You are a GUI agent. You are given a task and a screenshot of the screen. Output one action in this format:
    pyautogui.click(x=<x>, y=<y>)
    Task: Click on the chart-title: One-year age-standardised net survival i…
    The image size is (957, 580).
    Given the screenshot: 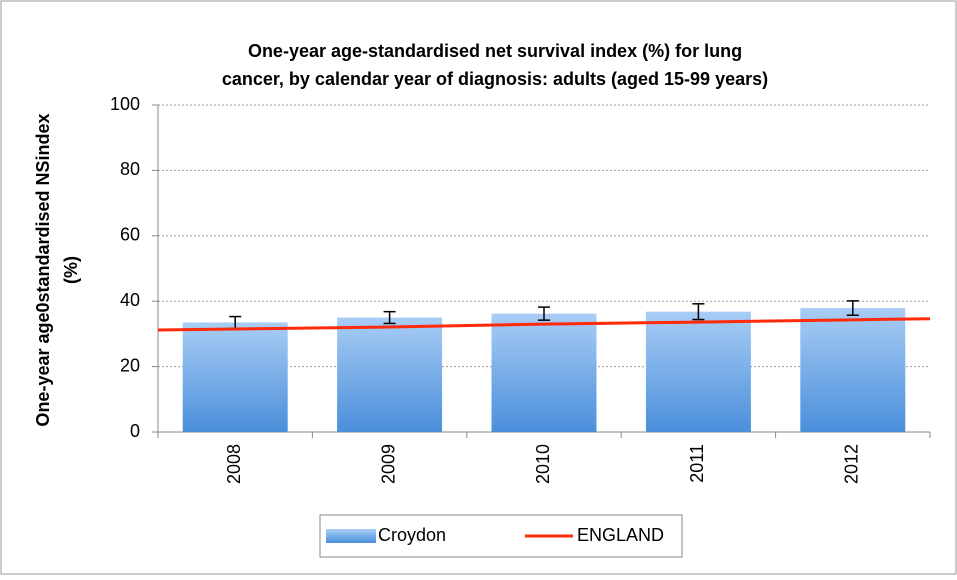 What is the action you would take?
    pyautogui.click(x=495, y=51)
    